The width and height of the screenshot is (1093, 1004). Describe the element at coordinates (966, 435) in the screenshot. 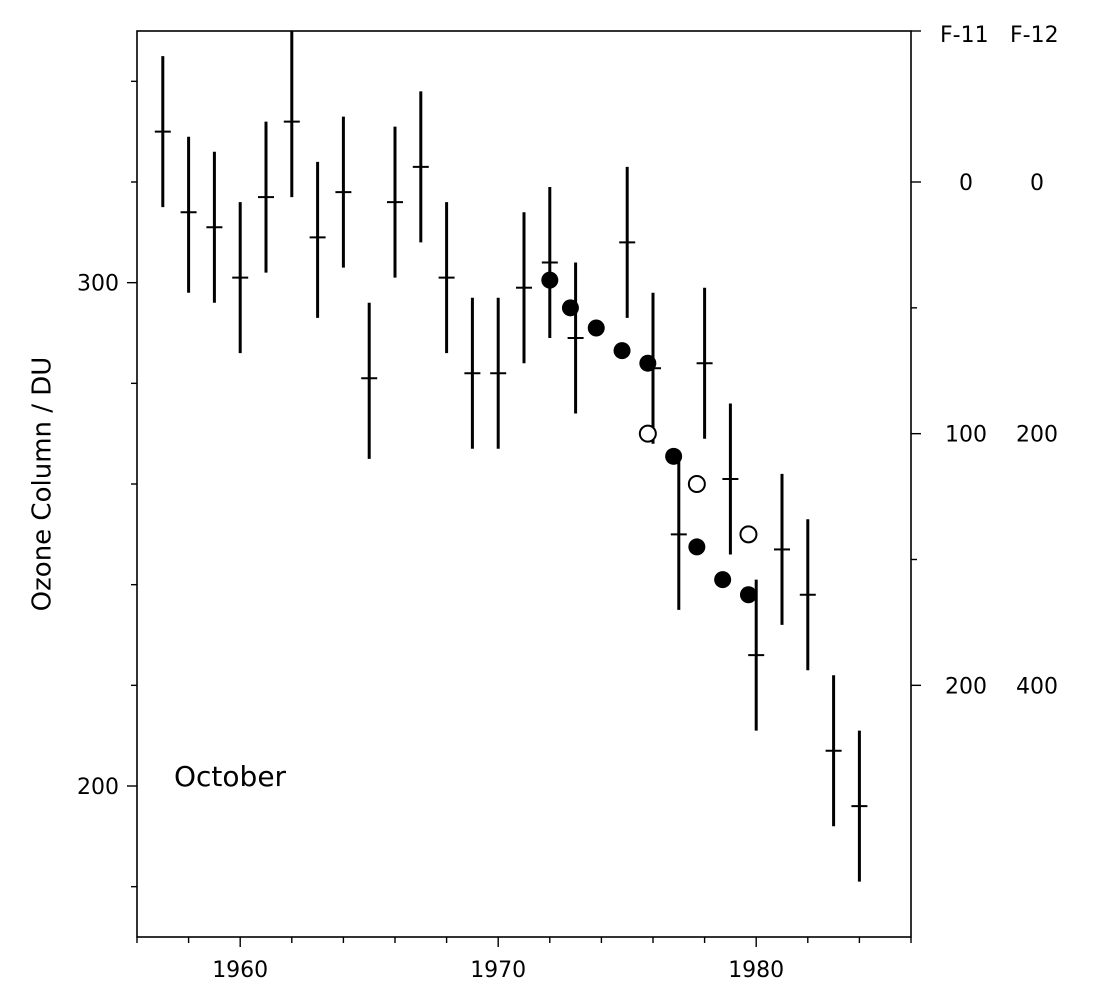

I see `right-tick-label-f11: 100` at that location.